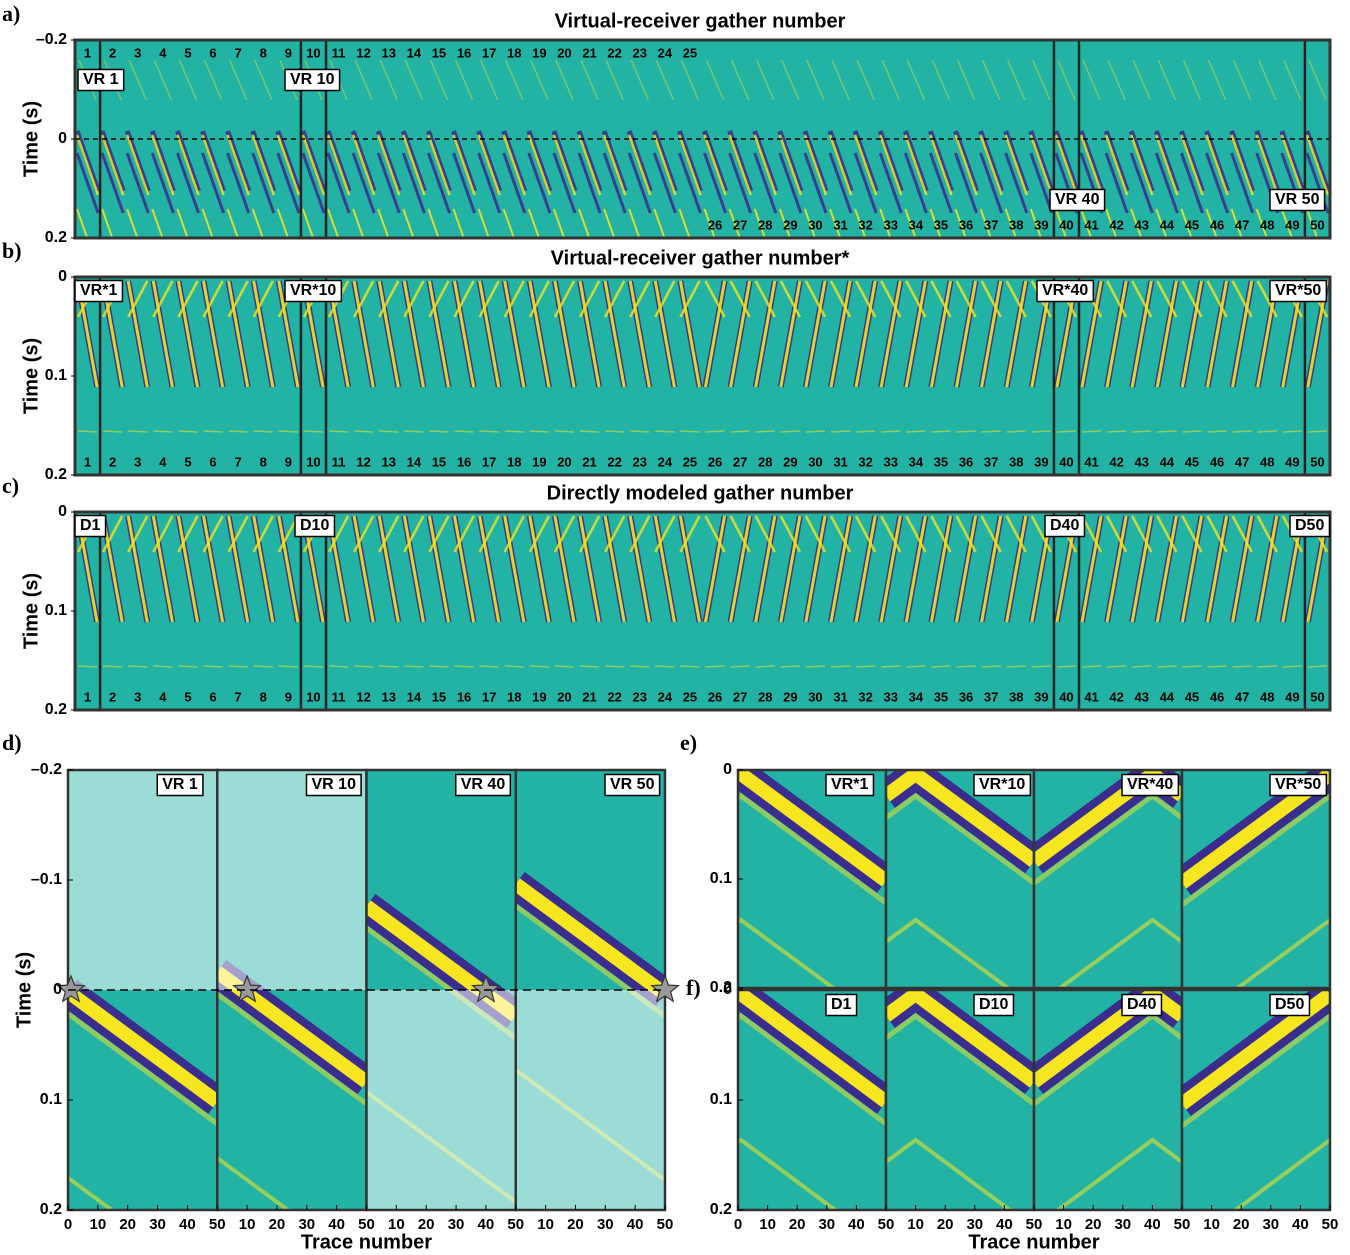  I want to click on gather-number: 4, so click(163, 696).